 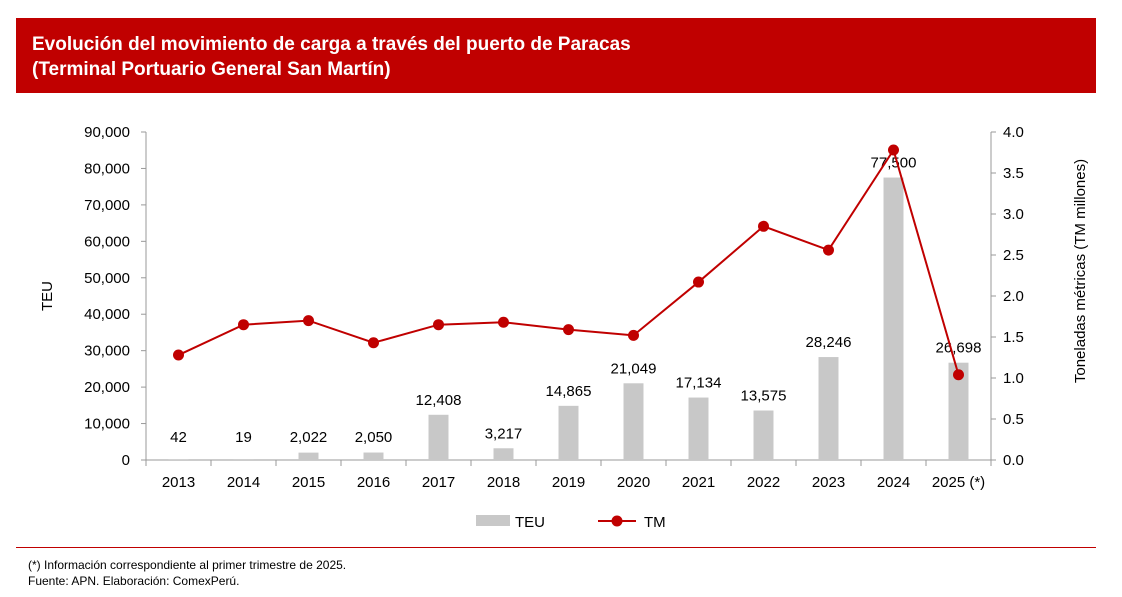 I want to click on y-tick-label: 10,000, so click(x=107, y=424).